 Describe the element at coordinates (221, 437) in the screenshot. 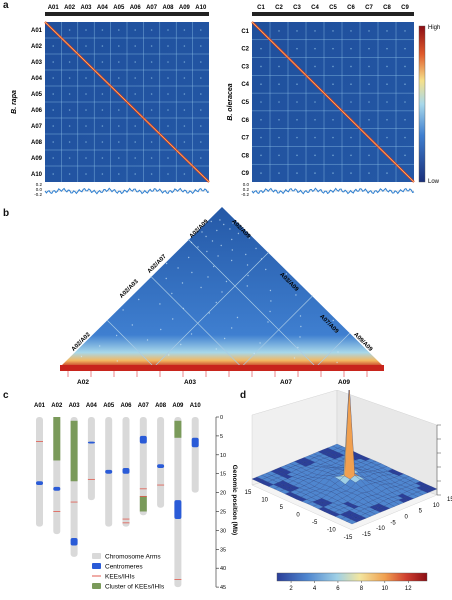

I see `axis-tick-label: 5` at that location.